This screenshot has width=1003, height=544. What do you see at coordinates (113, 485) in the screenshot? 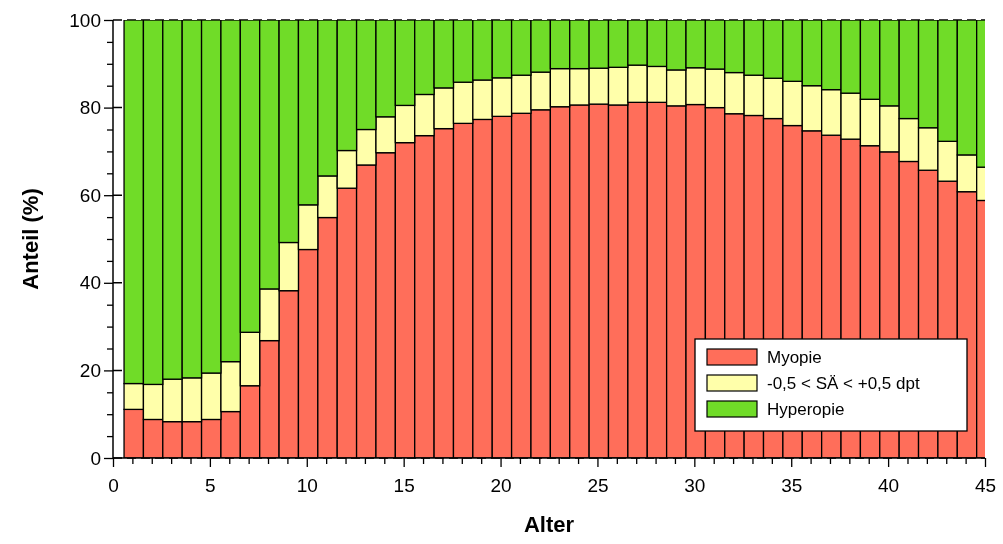
I see `x-tick-label: 0` at bounding box center [113, 485].